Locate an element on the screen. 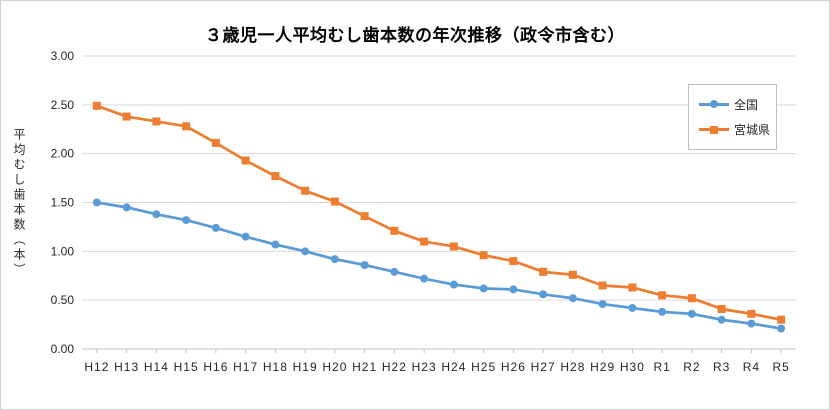 This screenshot has height=410, width=830. x-tick-label: H22 is located at coordinates (394, 367).